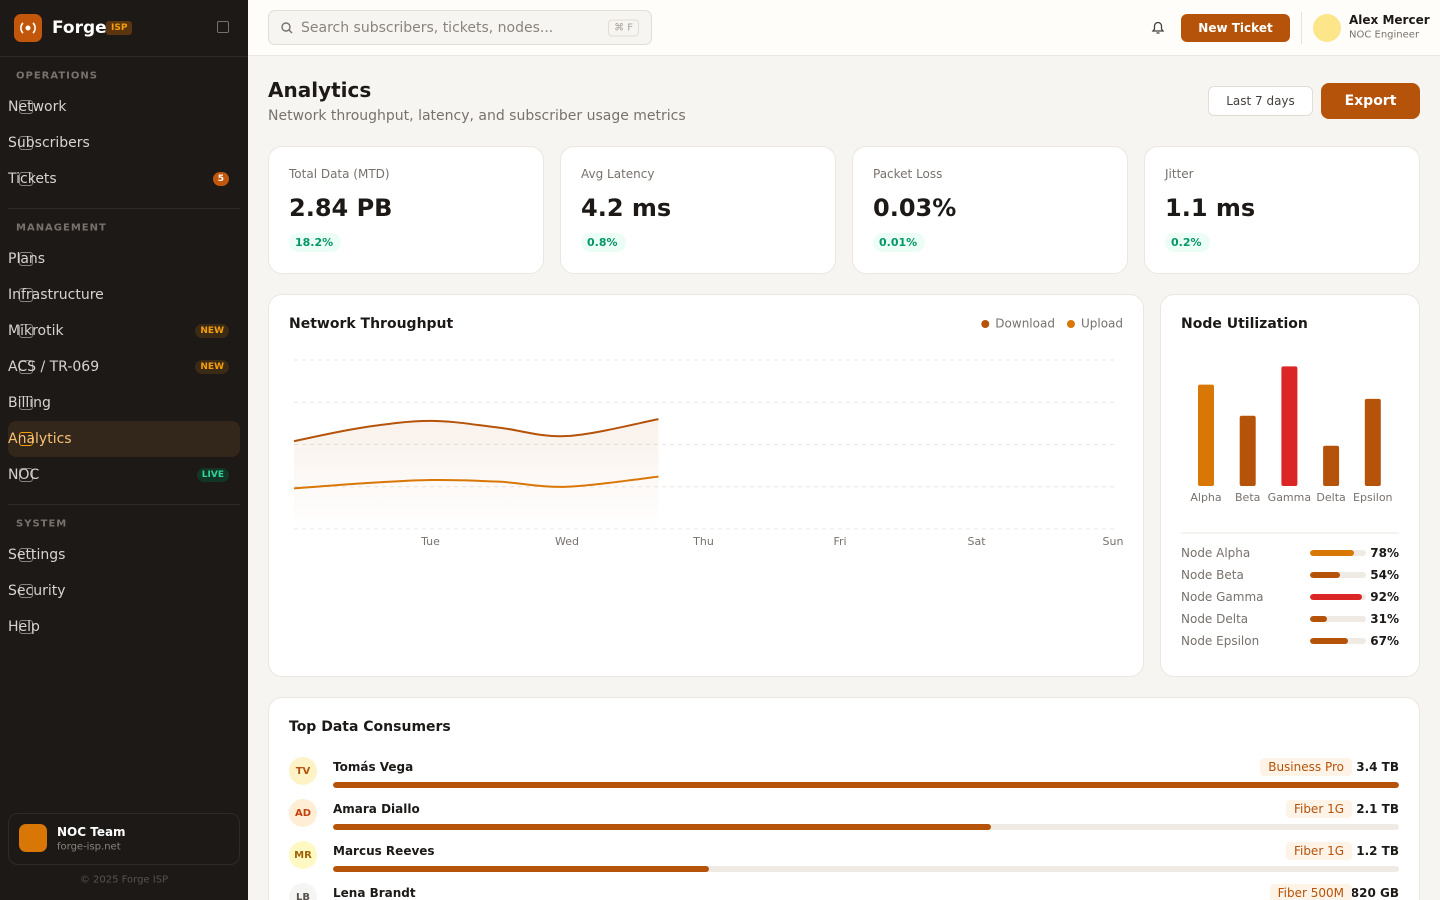 The image size is (1440, 900). I want to click on nav-item: Billing, so click(124, 403).